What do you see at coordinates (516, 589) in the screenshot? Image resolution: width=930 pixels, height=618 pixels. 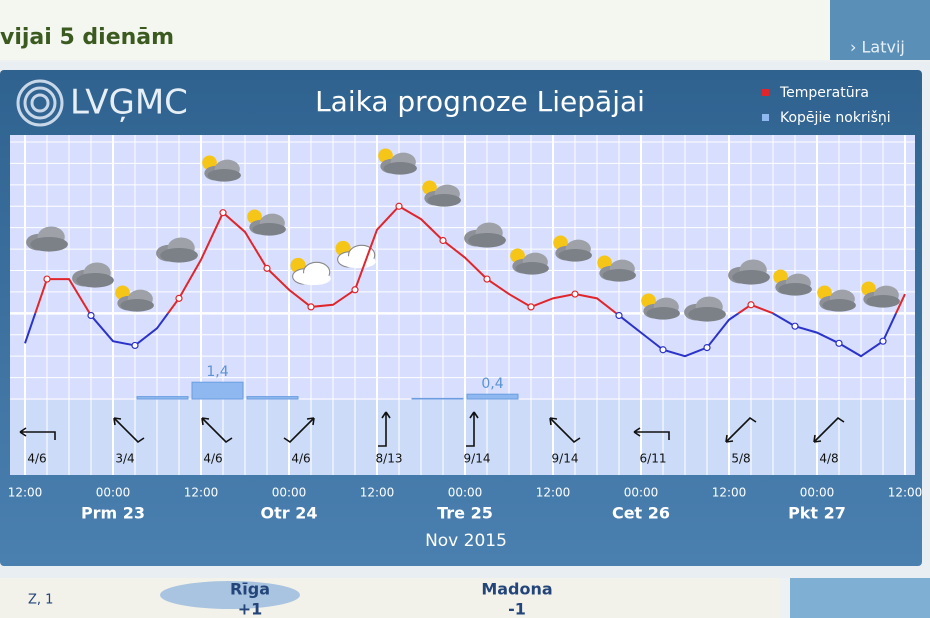 I see `map-city: Madona` at bounding box center [516, 589].